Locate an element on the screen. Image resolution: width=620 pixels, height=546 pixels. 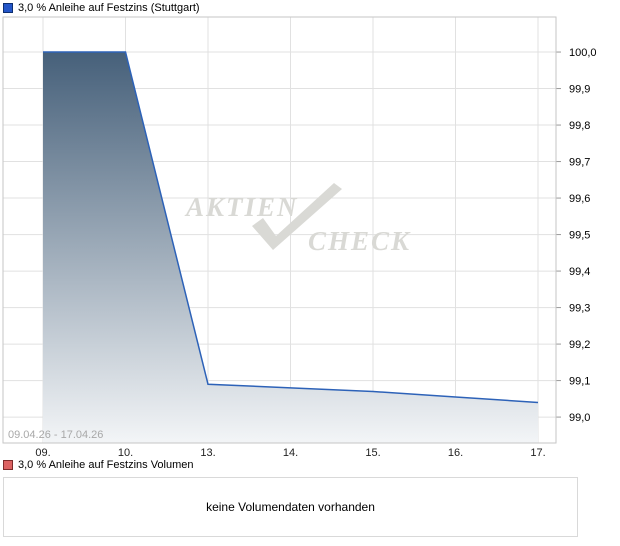
volume-legend-label: 3,0 % Anleihe auf Festzins Volumen is located at coordinates (106, 465).